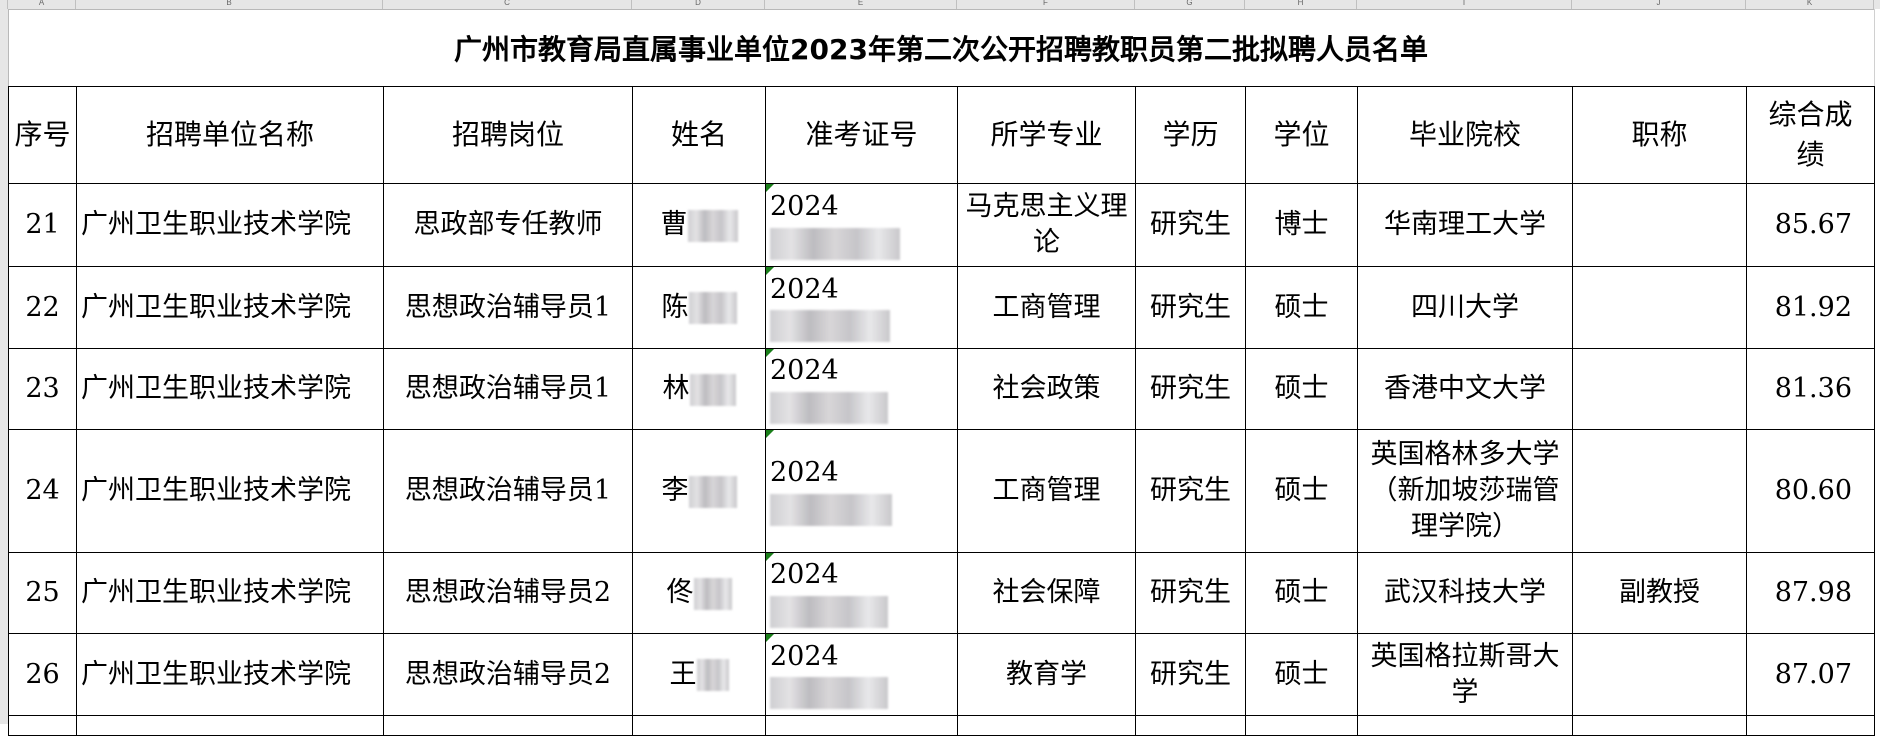  I want to click on cell-school: 香港中文大学, so click(1465, 389).